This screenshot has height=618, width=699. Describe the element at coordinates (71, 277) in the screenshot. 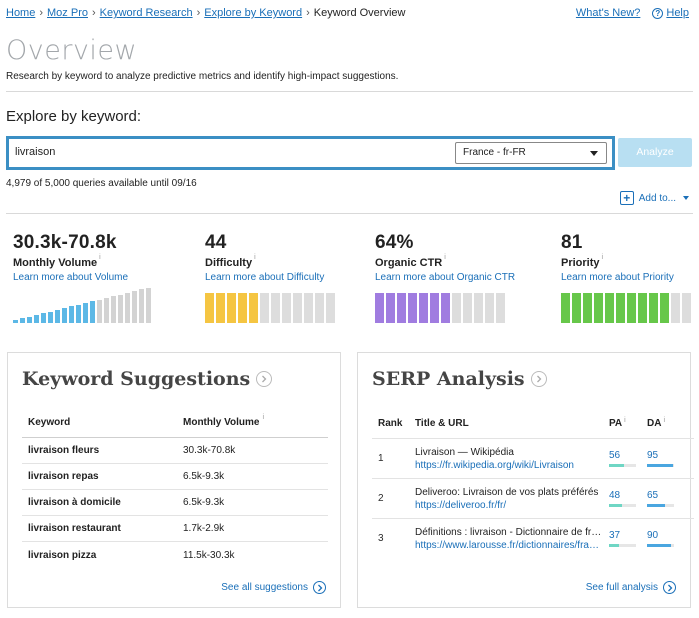

I see `volume-learn-more: Learn more about Volume` at that location.